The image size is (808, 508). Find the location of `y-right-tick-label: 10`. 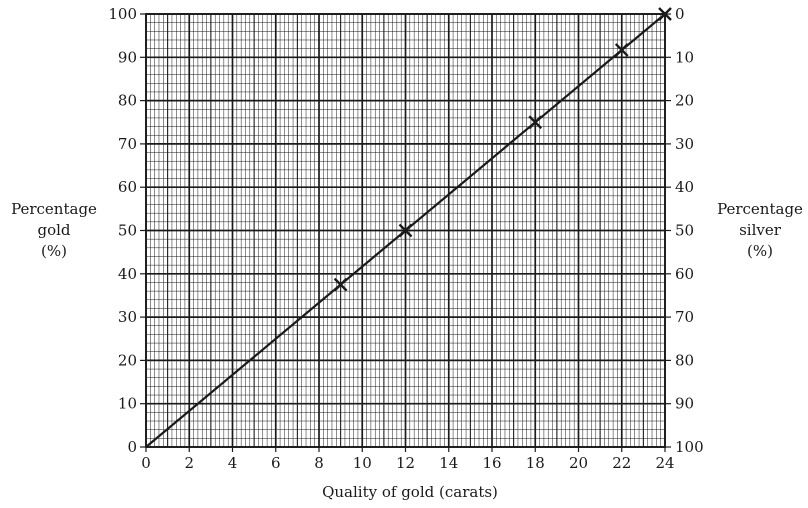

y-right-tick-label: 10 is located at coordinates (684, 57).